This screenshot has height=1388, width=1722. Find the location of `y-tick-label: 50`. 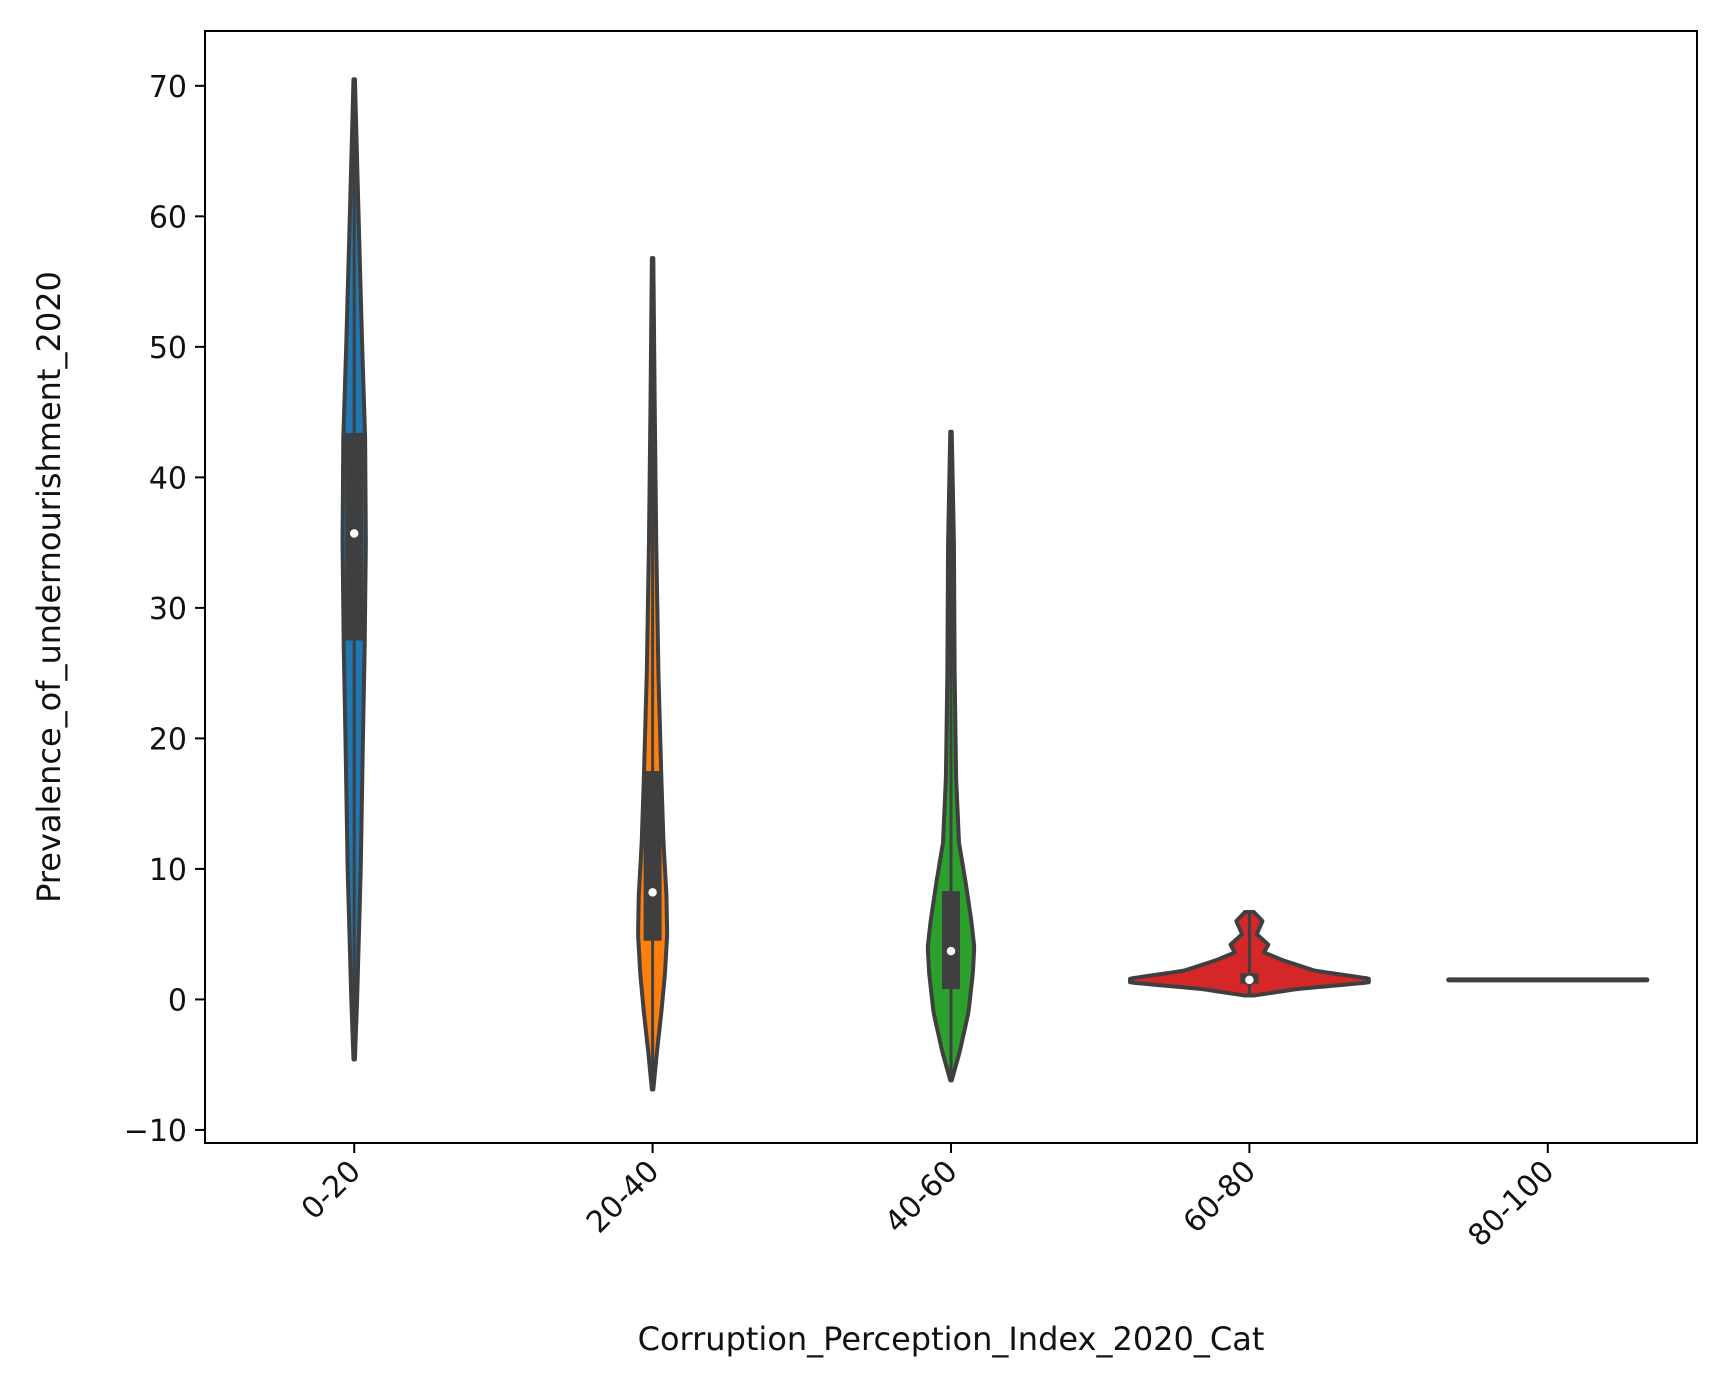

y-tick-label: 50 is located at coordinates (168, 348).